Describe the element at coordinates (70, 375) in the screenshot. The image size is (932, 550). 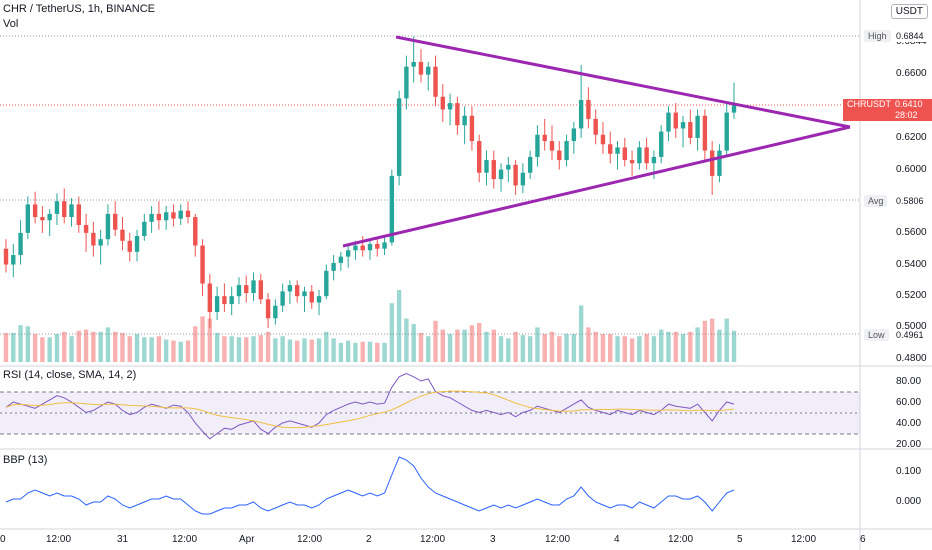
I see `rsi-label: RSI (14, close, SMA, 14, 2)` at that location.